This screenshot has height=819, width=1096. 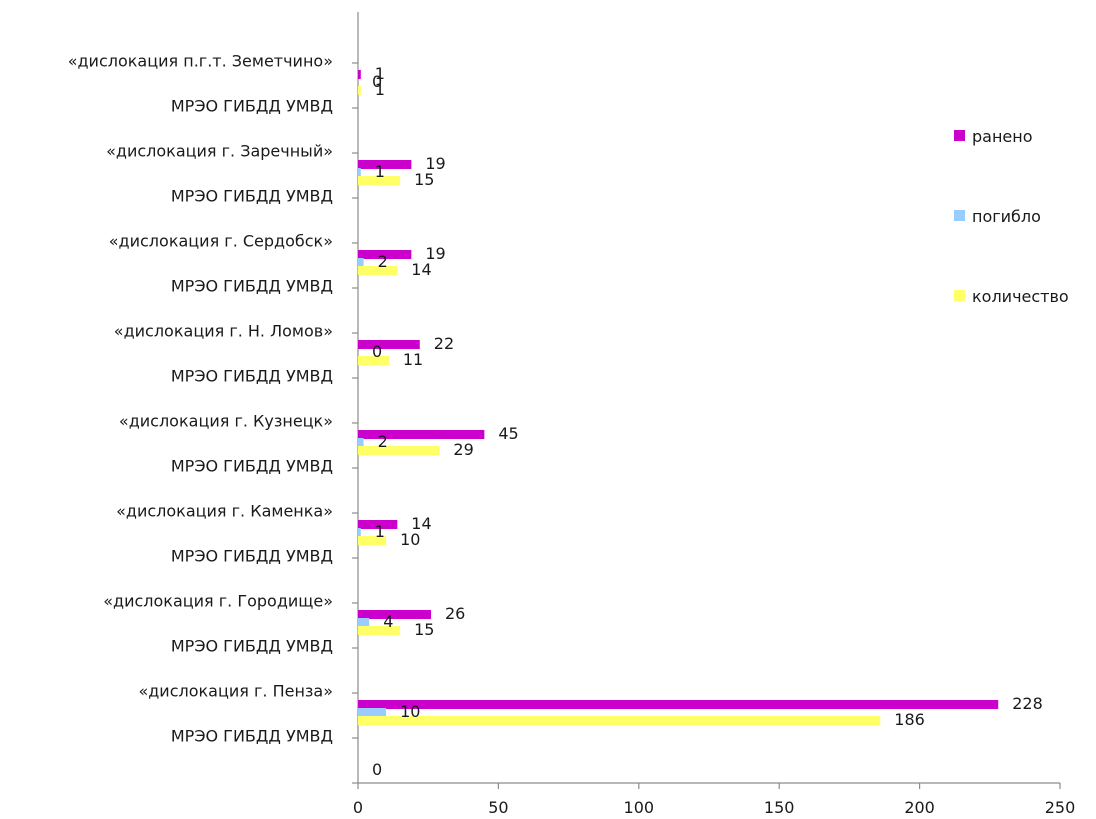 I want to click on data-label-ранено: 1, so click(x=380, y=73).